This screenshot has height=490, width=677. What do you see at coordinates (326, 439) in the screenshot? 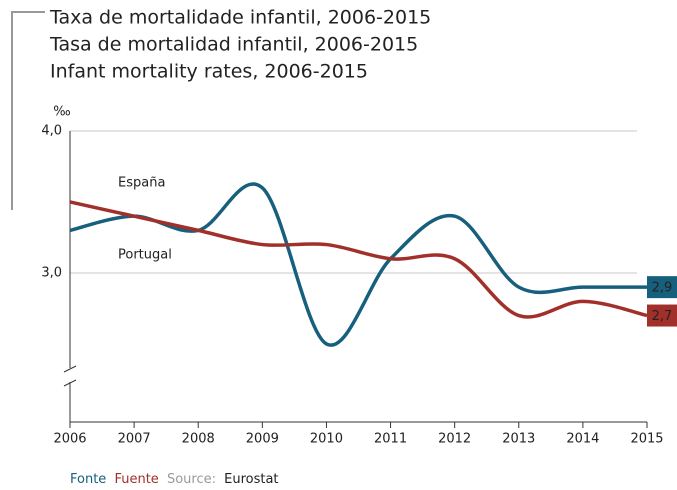
I see `x-tick-label: 2010` at bounding box center [326, 439].